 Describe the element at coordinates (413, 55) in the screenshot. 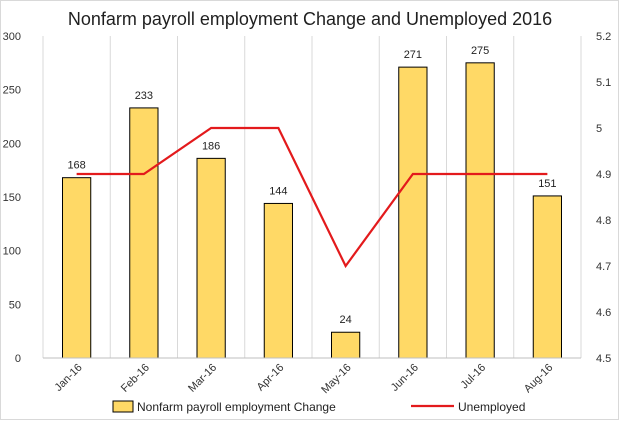

I see `bar-data-label: 271` at that location.